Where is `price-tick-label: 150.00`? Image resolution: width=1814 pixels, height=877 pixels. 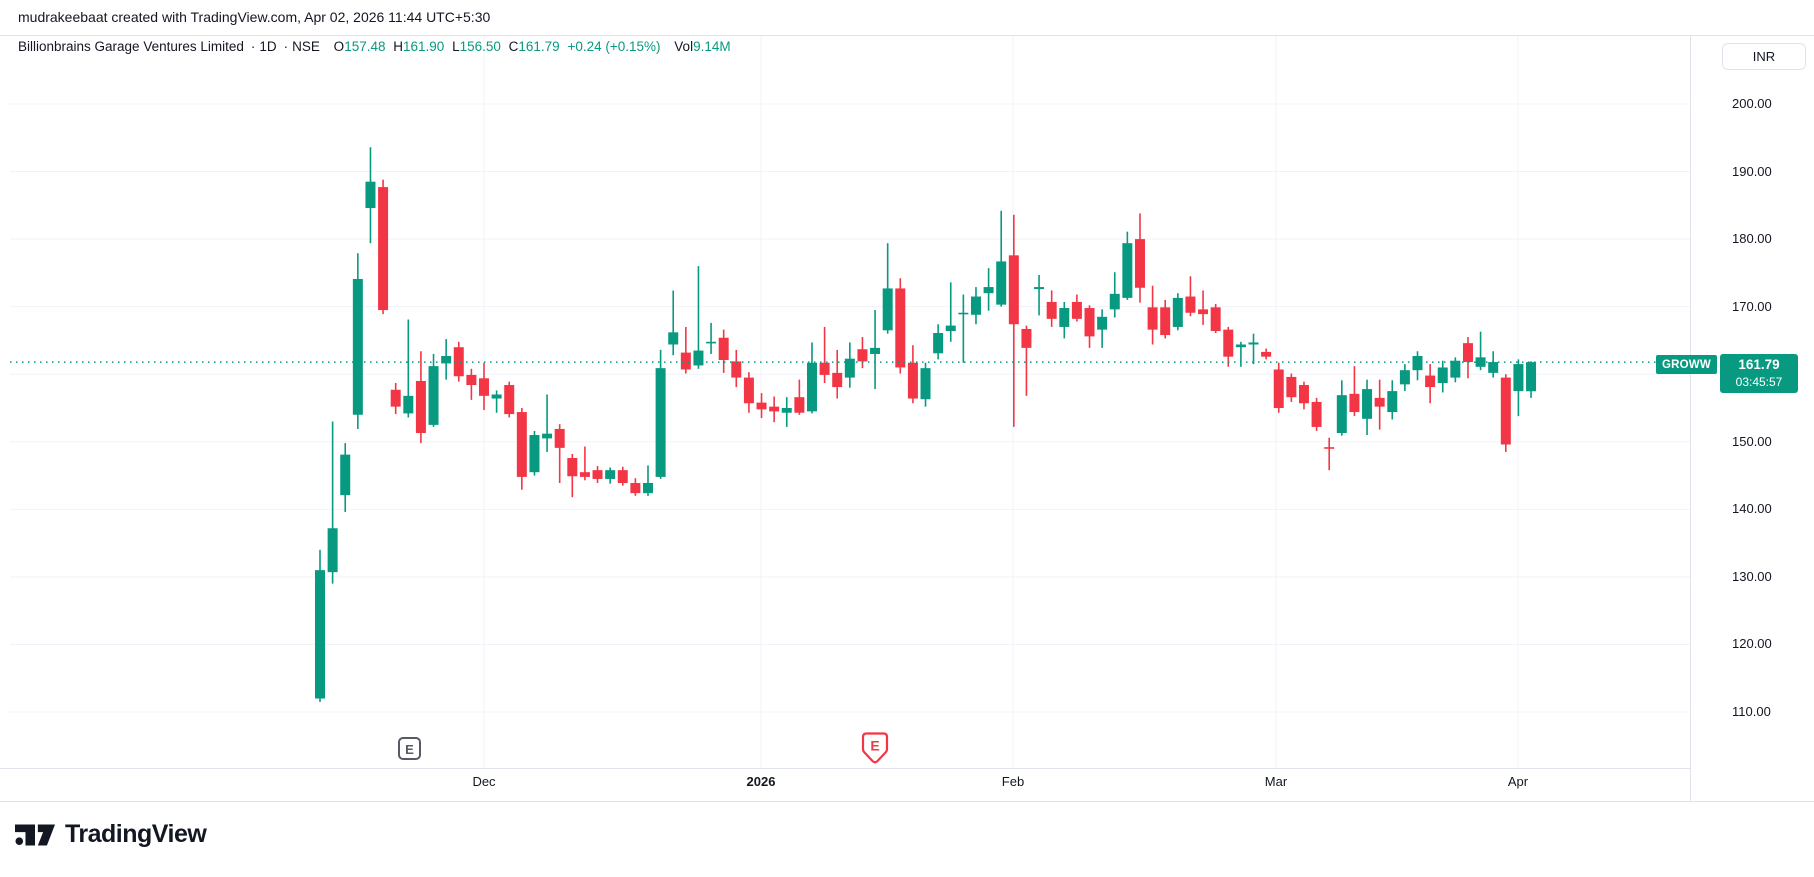
price-tick-label: 150.00 is located at coordinates (1752, 441).